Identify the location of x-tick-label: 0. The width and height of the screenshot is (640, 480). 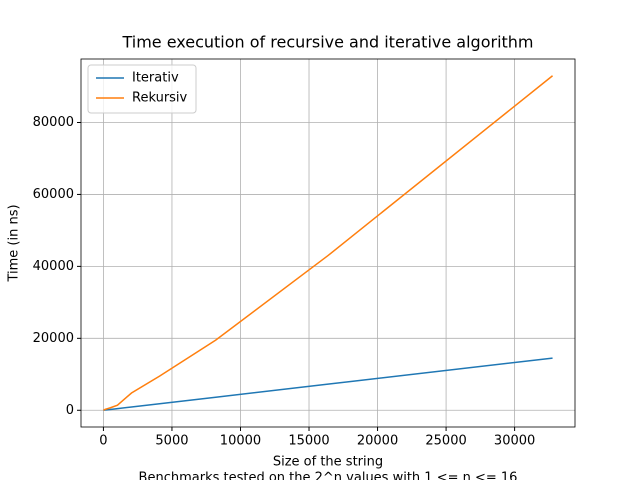
(103, 441).